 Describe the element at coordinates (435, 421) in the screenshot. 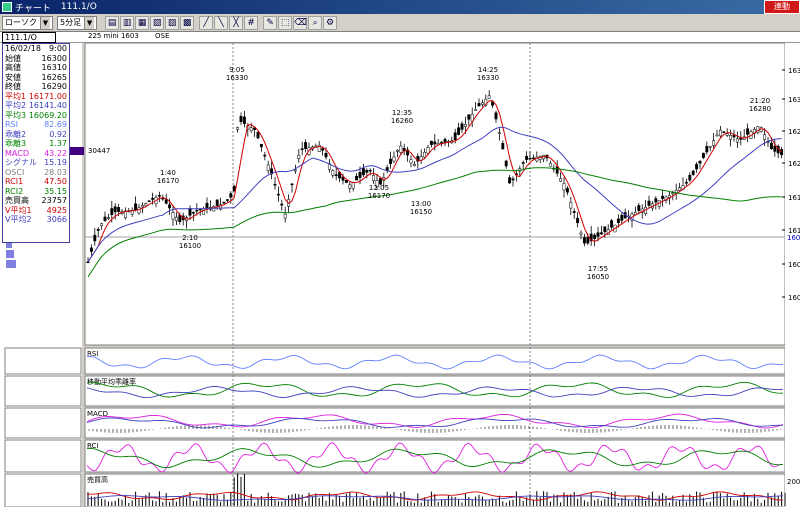

I see `macd-line` at that location.